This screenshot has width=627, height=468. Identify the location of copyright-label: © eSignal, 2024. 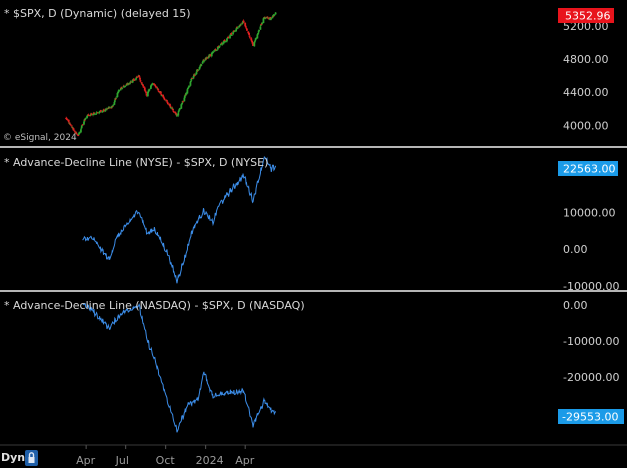
(40, 138).